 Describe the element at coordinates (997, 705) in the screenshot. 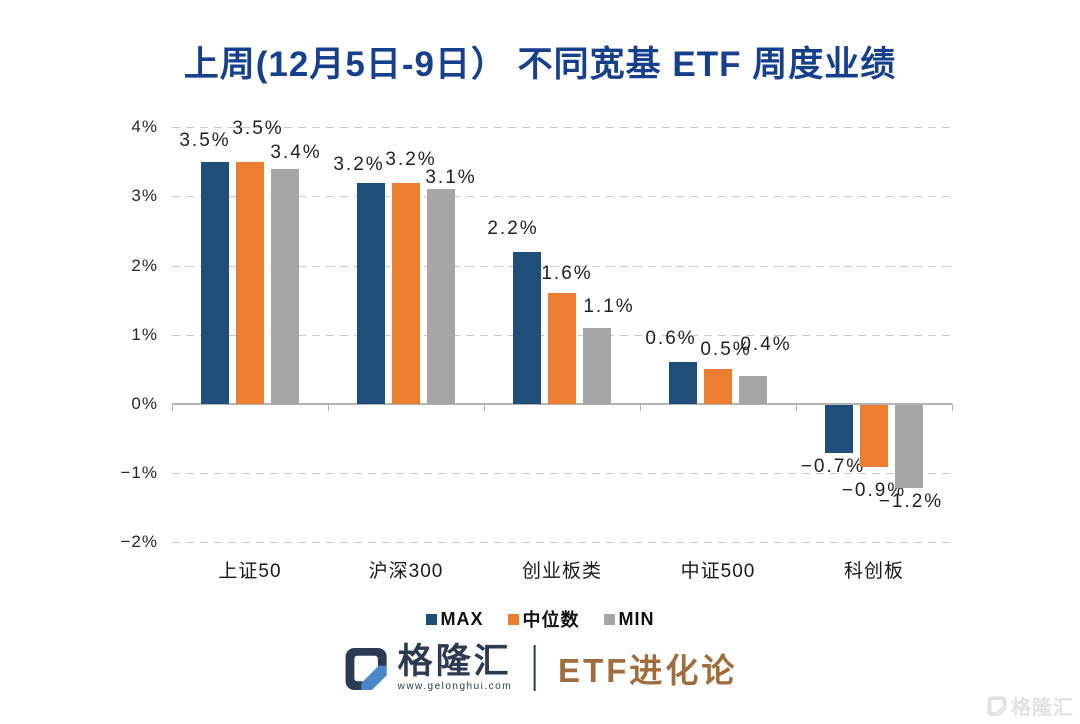

I see `watermark-logo-icon` at that location.